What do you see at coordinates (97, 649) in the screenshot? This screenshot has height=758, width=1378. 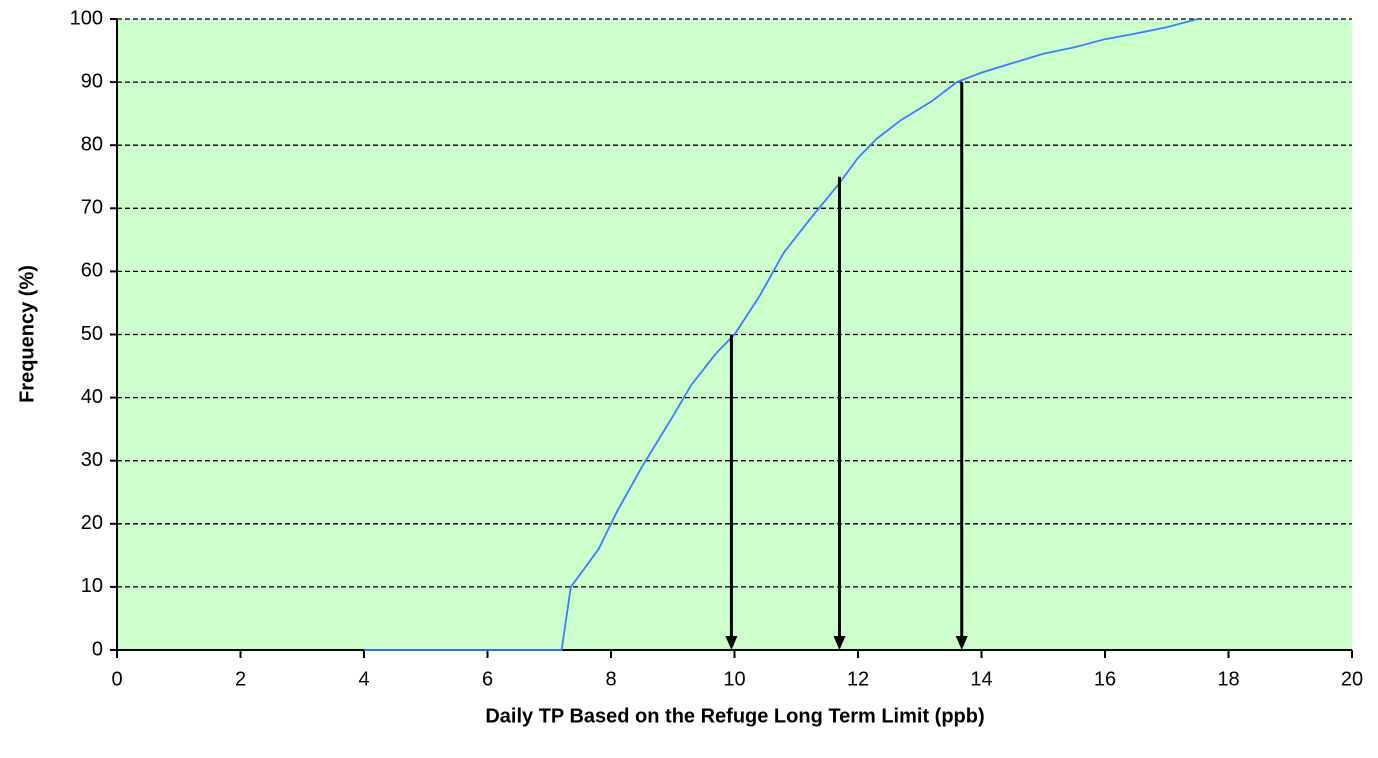 I see `y-tick-label: 0` at bounding box center [97, 649].